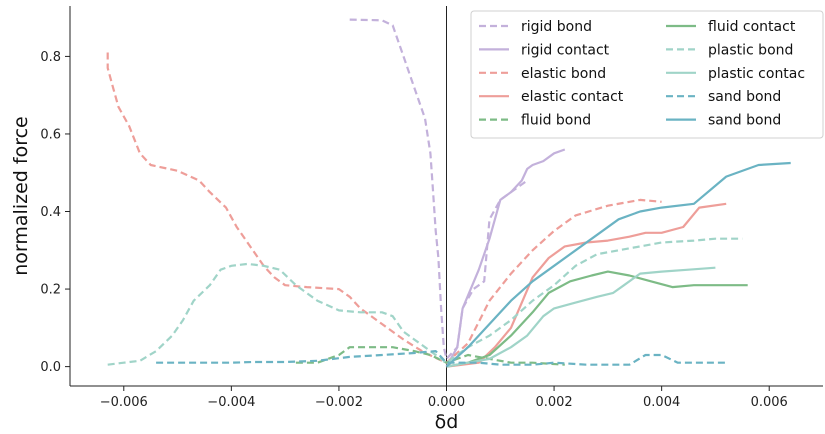 This screenshot has height=434, width=825. What do you see at coordinates (446, 402) in the screenshot?
I see `x-tick-label: 0.000` at bounding box center [446, 402].